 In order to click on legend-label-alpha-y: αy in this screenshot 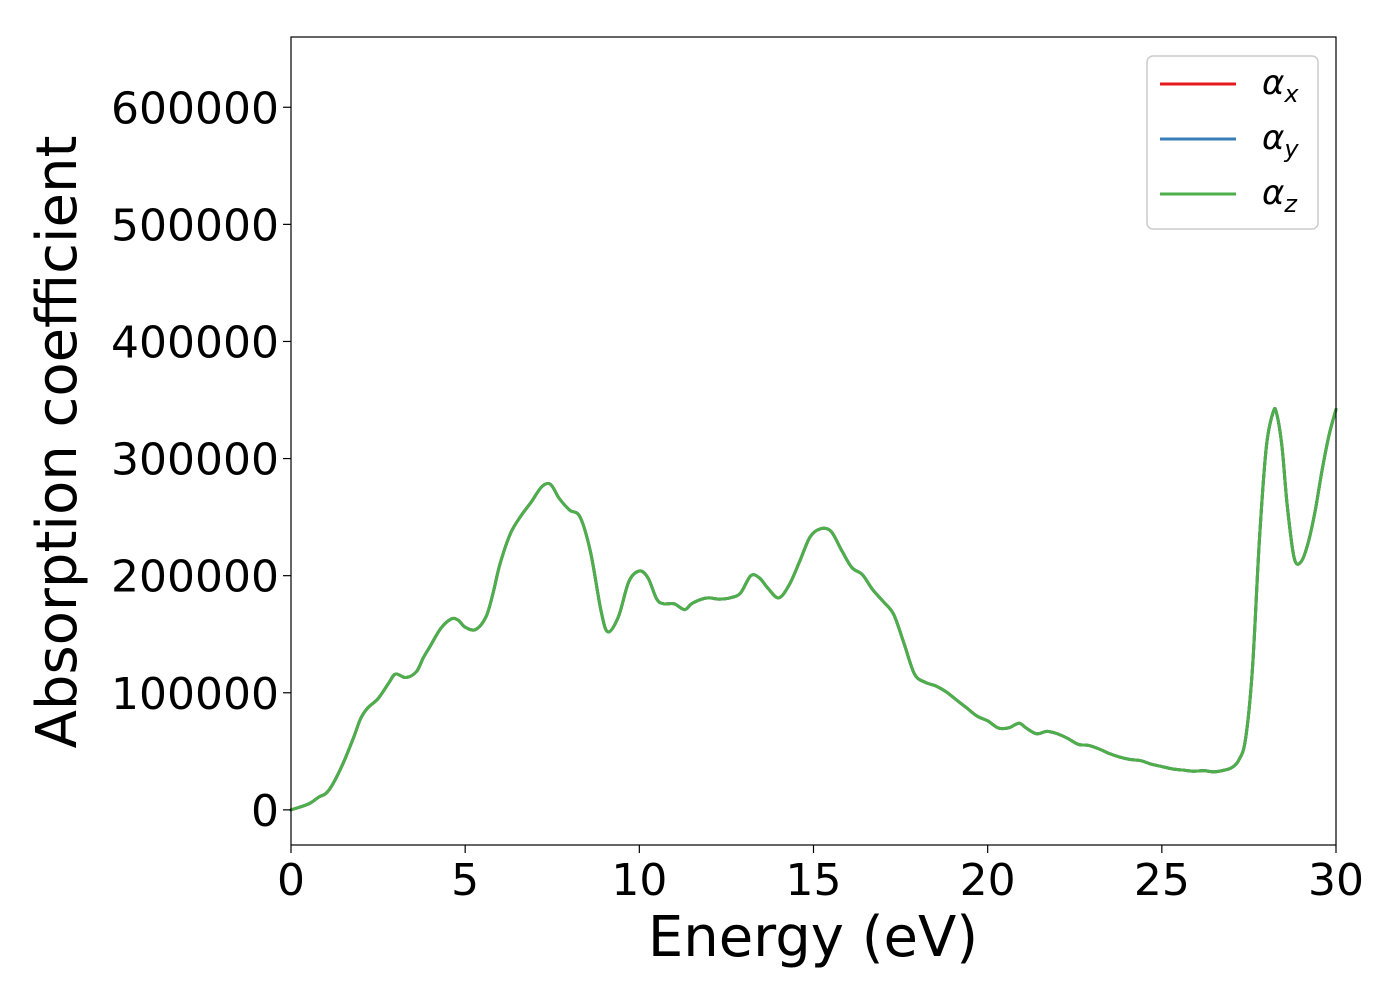, I will do `click(1280, 140)`.